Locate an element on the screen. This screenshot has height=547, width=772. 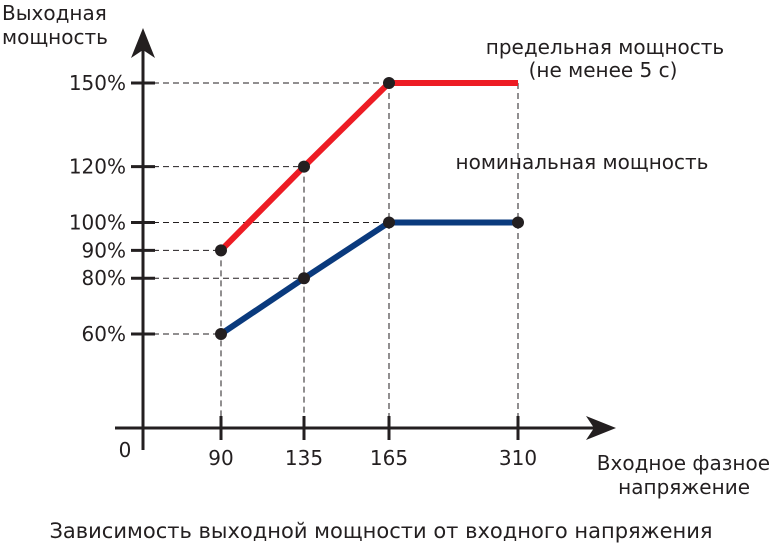
y-tick-label-60: 60% is located at coordinates (104, 334).